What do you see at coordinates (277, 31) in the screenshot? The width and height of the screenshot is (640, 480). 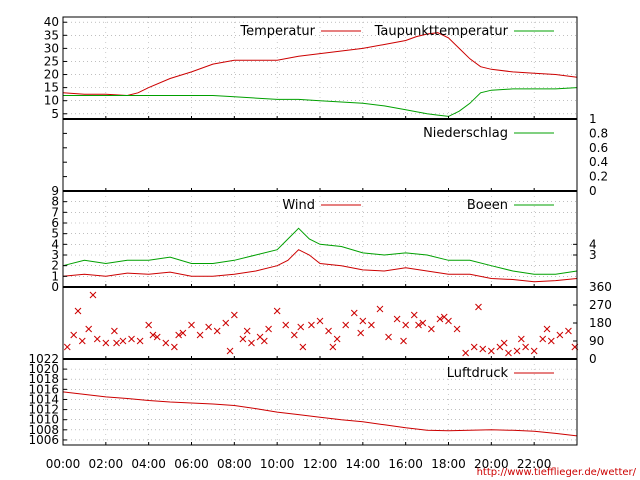 I see `temperatur-legend-label: Temperatur` at bounding box center [277, 31].